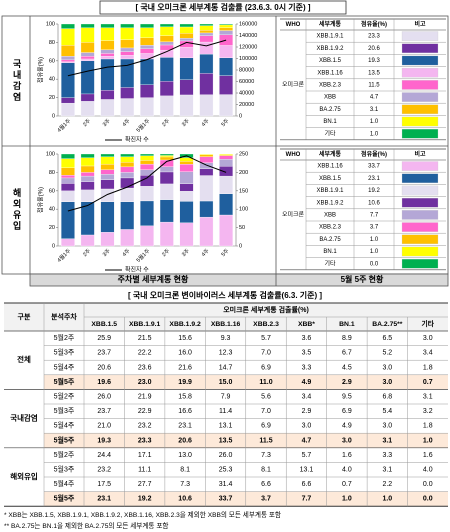 Image resolution: width=450 pixels, height=532 pixels. Describe the element at coordinates (246, 93) in the screenshot. I see `y2-tick-label: 40000` at that location.